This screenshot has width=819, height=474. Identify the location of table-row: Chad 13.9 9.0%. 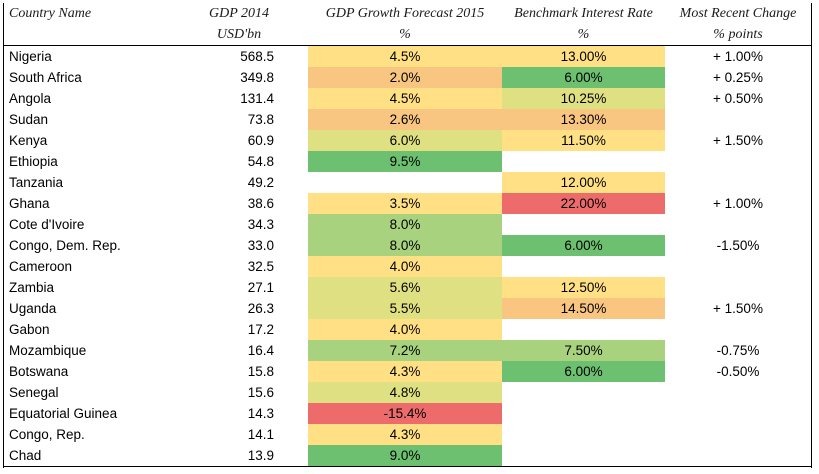
(407, 456).